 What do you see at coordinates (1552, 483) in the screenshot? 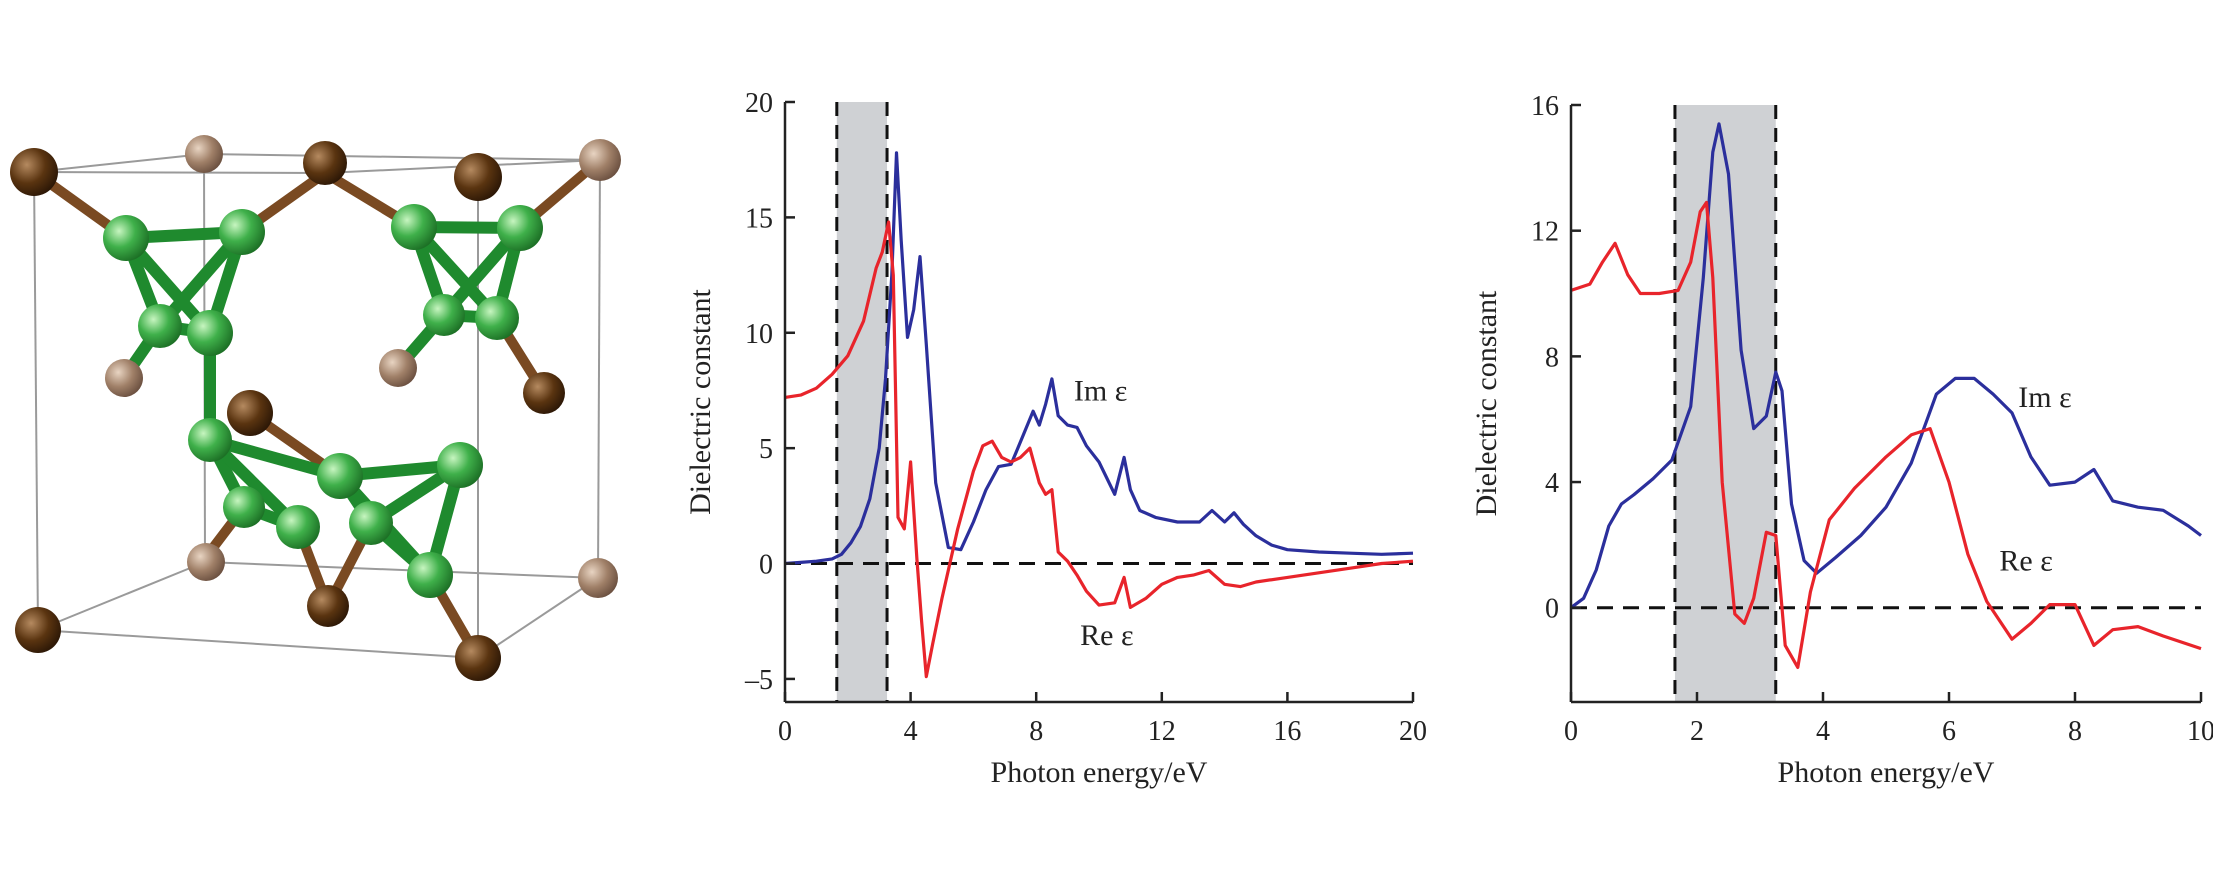
I see `y-tick-label: 4` at bounding box center [1552, 483].